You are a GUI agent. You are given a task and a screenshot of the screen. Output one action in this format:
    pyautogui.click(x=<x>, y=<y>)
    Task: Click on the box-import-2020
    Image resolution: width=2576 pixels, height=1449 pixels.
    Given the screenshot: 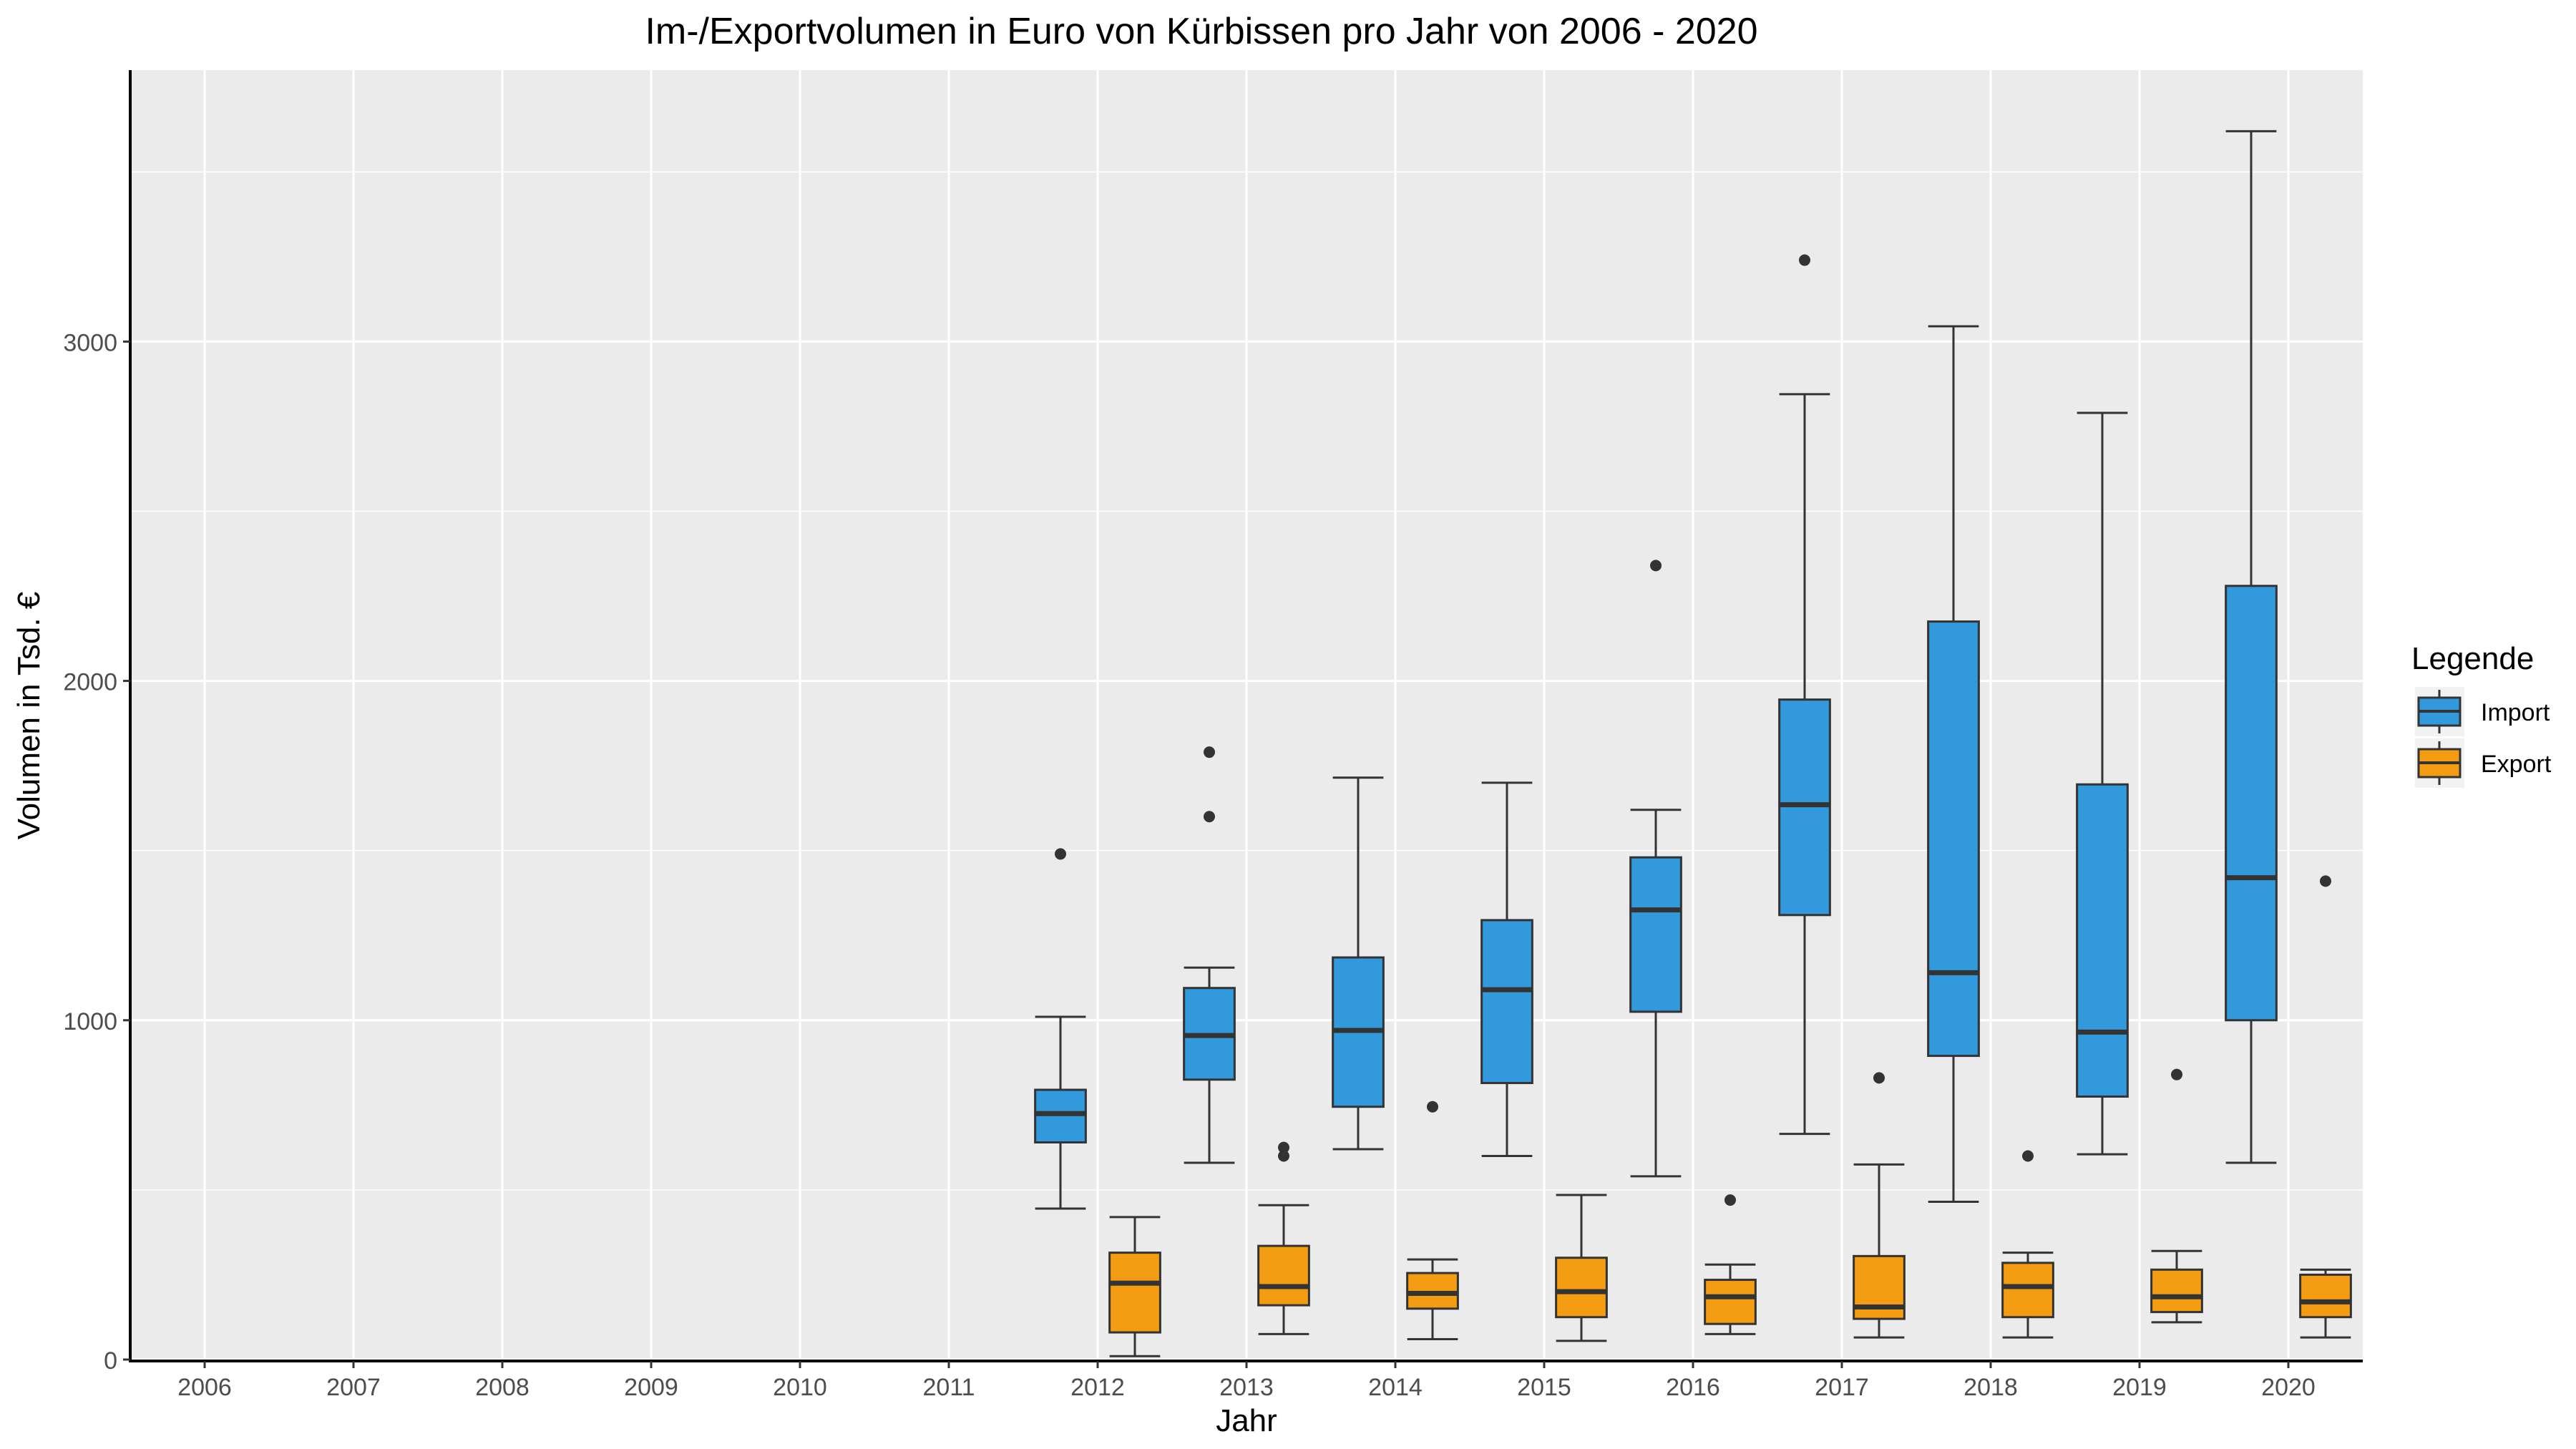 What is the action you would take?
    pyautogui.click(x=2251, y=647)
    